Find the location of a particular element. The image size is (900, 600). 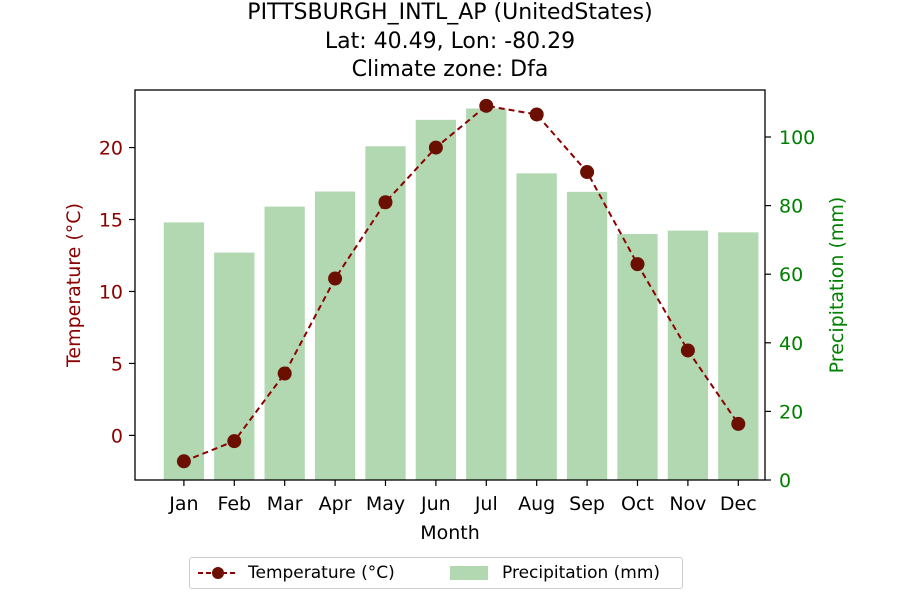

legend-label-precipitation: Precipitation (mm) is located at coordinates (581, 573).